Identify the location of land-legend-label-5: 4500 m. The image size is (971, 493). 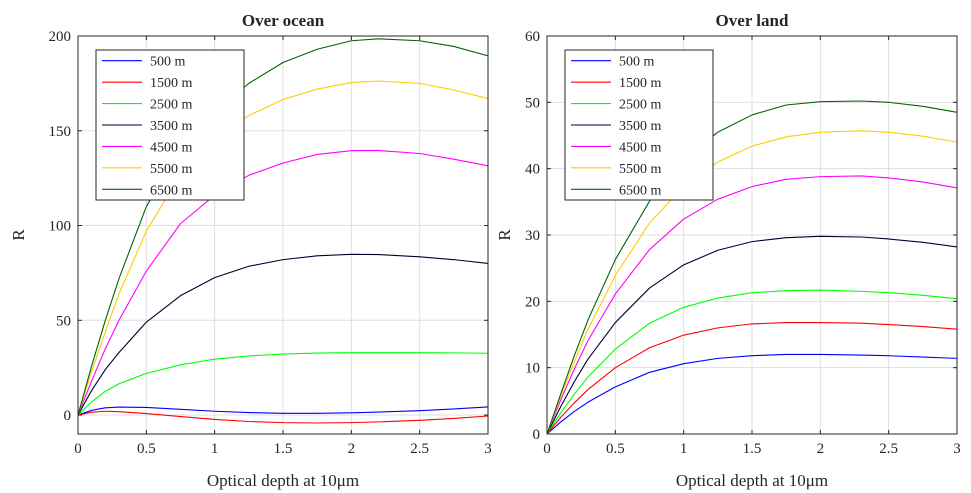
(640, 147).